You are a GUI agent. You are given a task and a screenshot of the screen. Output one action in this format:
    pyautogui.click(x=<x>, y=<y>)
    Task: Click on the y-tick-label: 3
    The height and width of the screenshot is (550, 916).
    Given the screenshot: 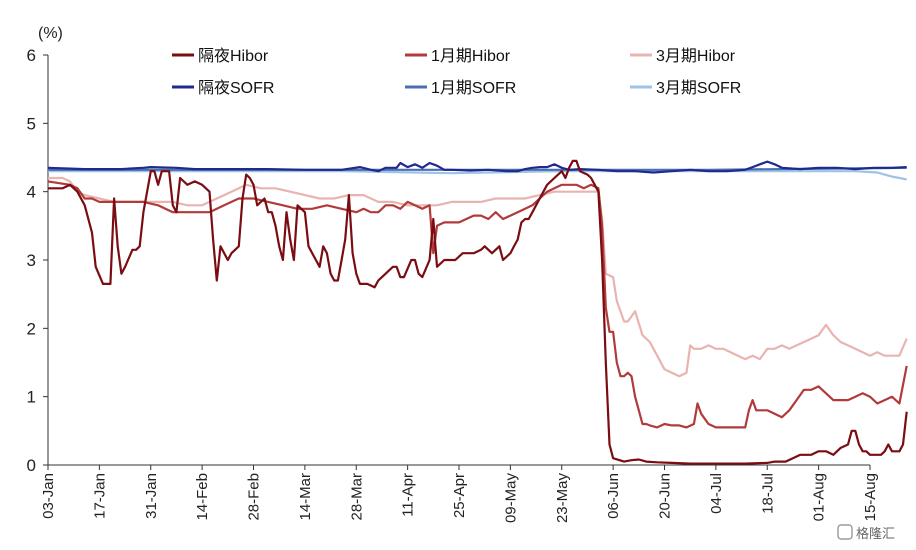 What is the action you would take?
    pyautogui.click(x=31, y=260)
    